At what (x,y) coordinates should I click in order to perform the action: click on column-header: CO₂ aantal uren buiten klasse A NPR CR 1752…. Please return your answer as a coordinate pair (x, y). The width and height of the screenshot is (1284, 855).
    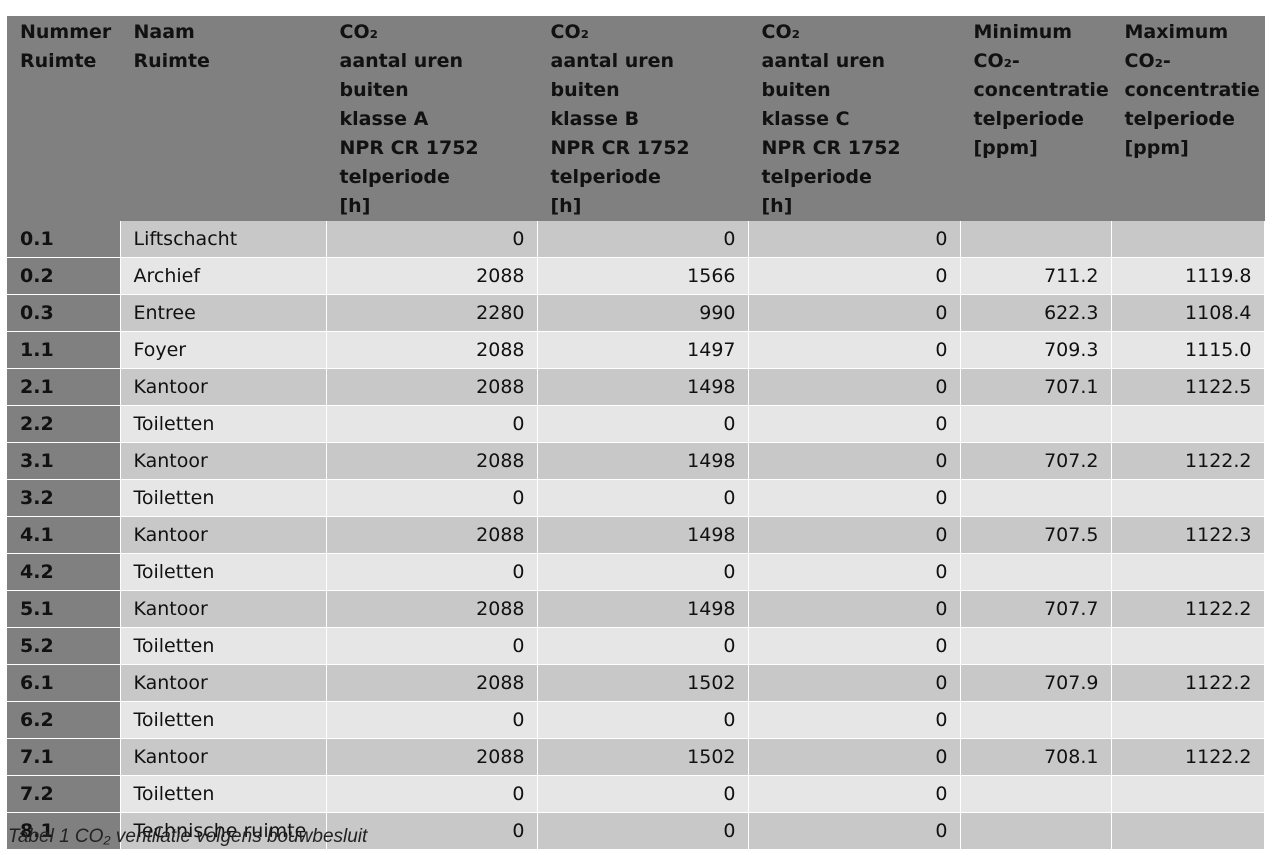
    Looking at the image, I should click on (432, 118).